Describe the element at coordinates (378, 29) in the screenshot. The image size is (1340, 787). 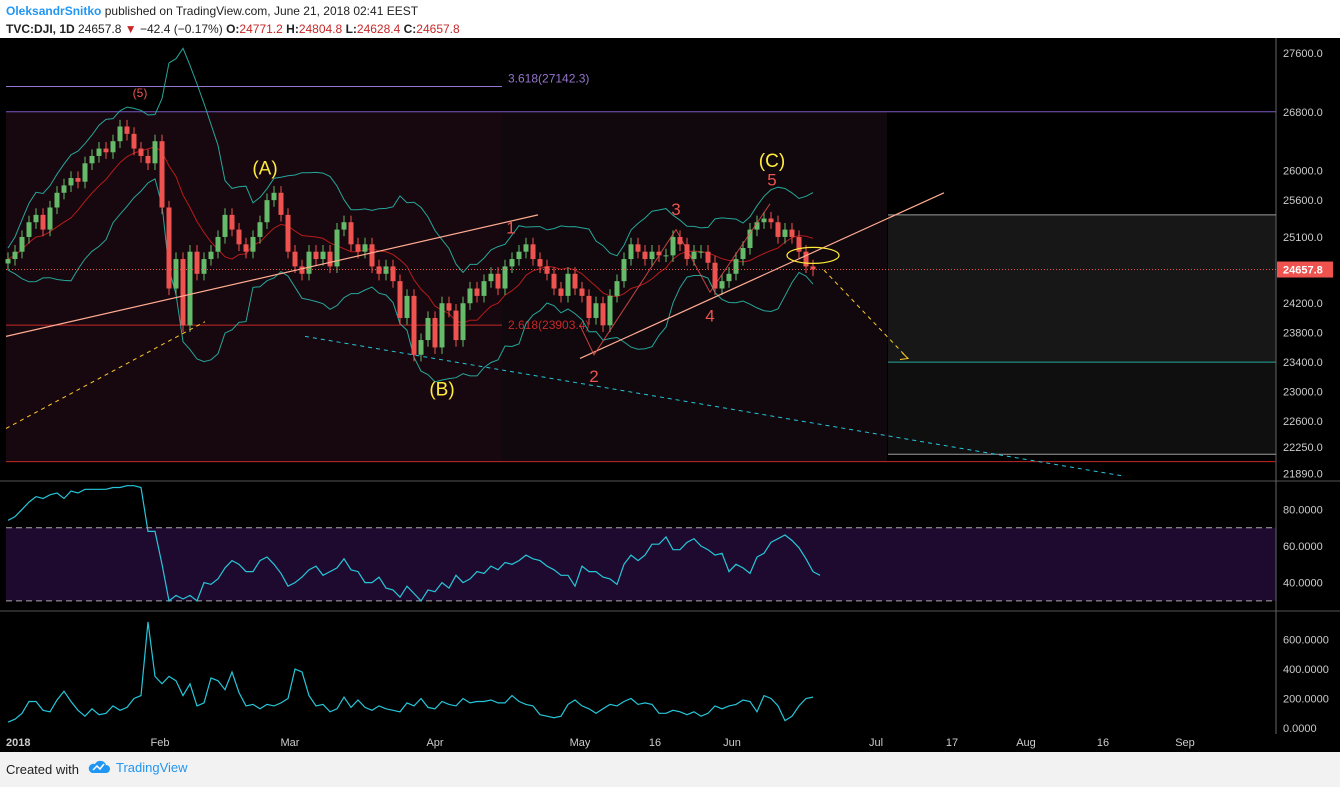
I see `low-value: 24628.4` at that location.